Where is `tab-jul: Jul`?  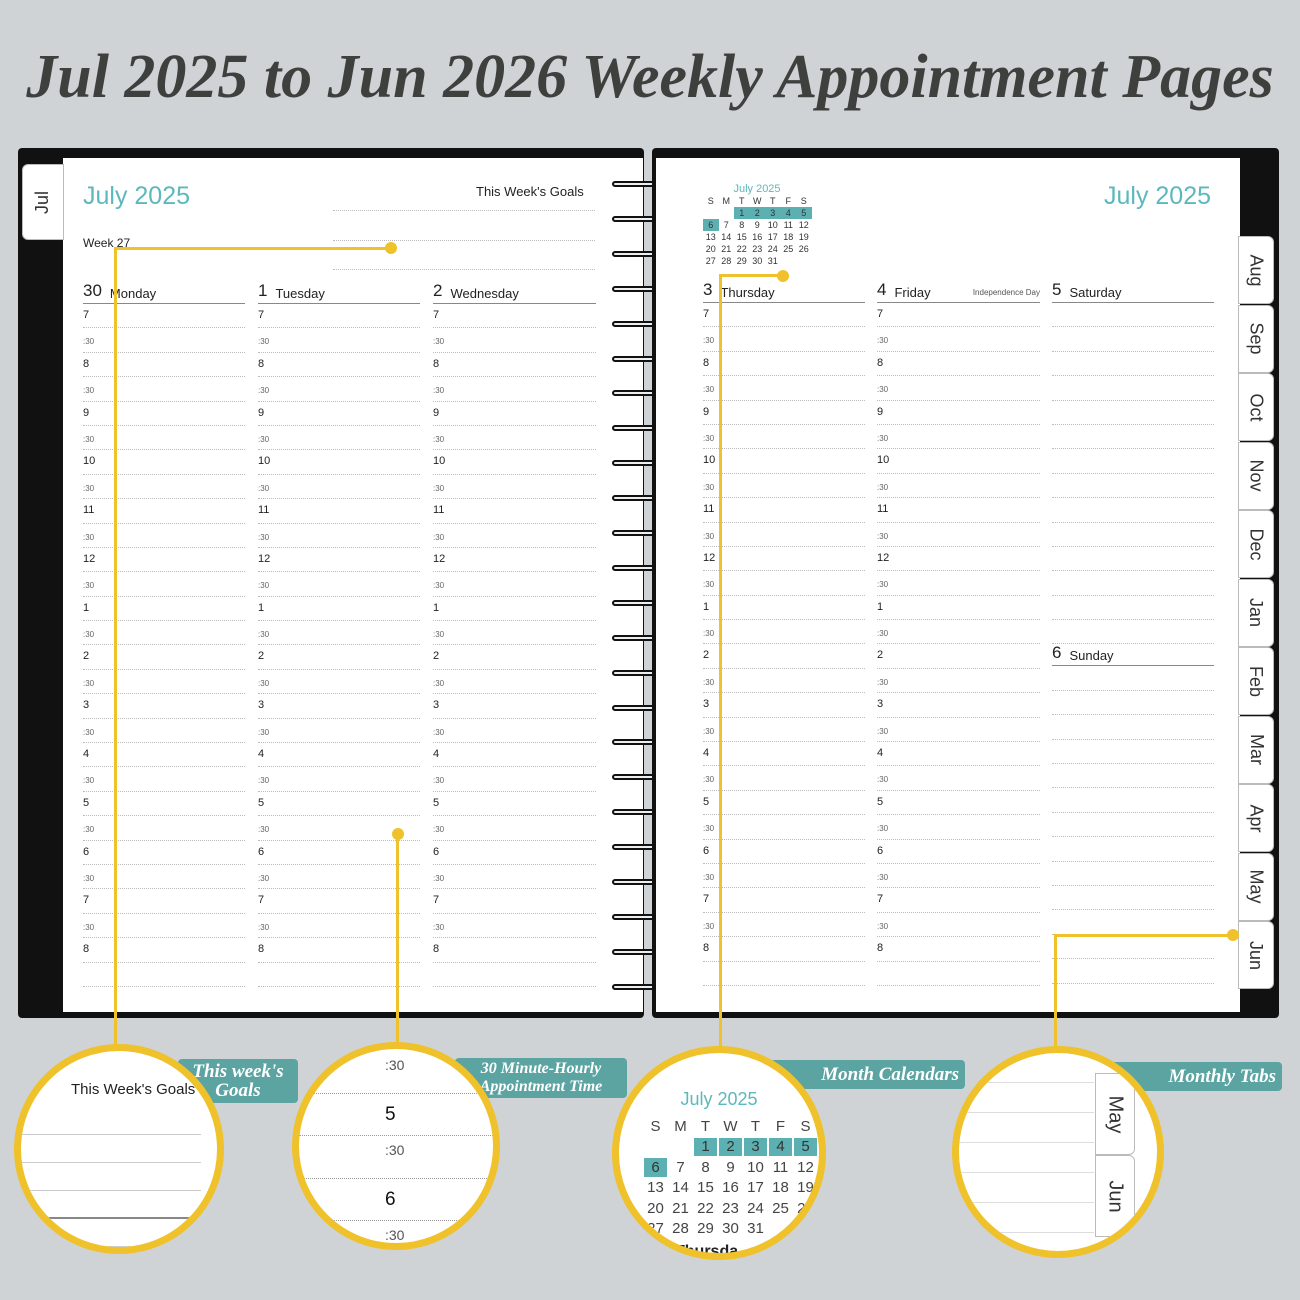 tab-jul: Jul is located at coordinates (43, 202).